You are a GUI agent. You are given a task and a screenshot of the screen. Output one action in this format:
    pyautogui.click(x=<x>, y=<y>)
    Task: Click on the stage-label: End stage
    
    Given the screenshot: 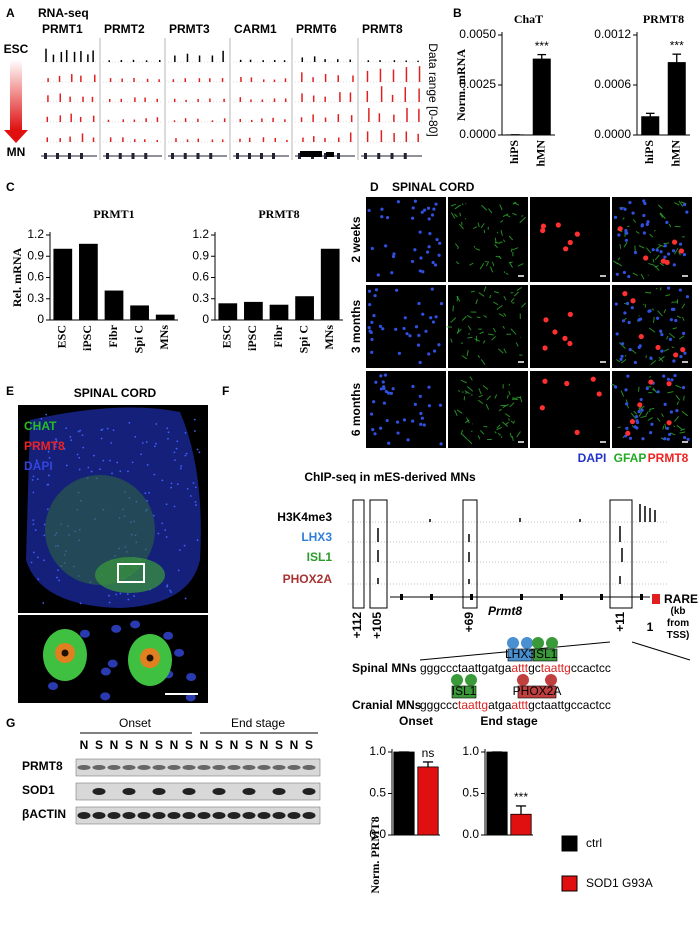 What is the action you would take?
    pyautogui.click(x=258, y=723)
    